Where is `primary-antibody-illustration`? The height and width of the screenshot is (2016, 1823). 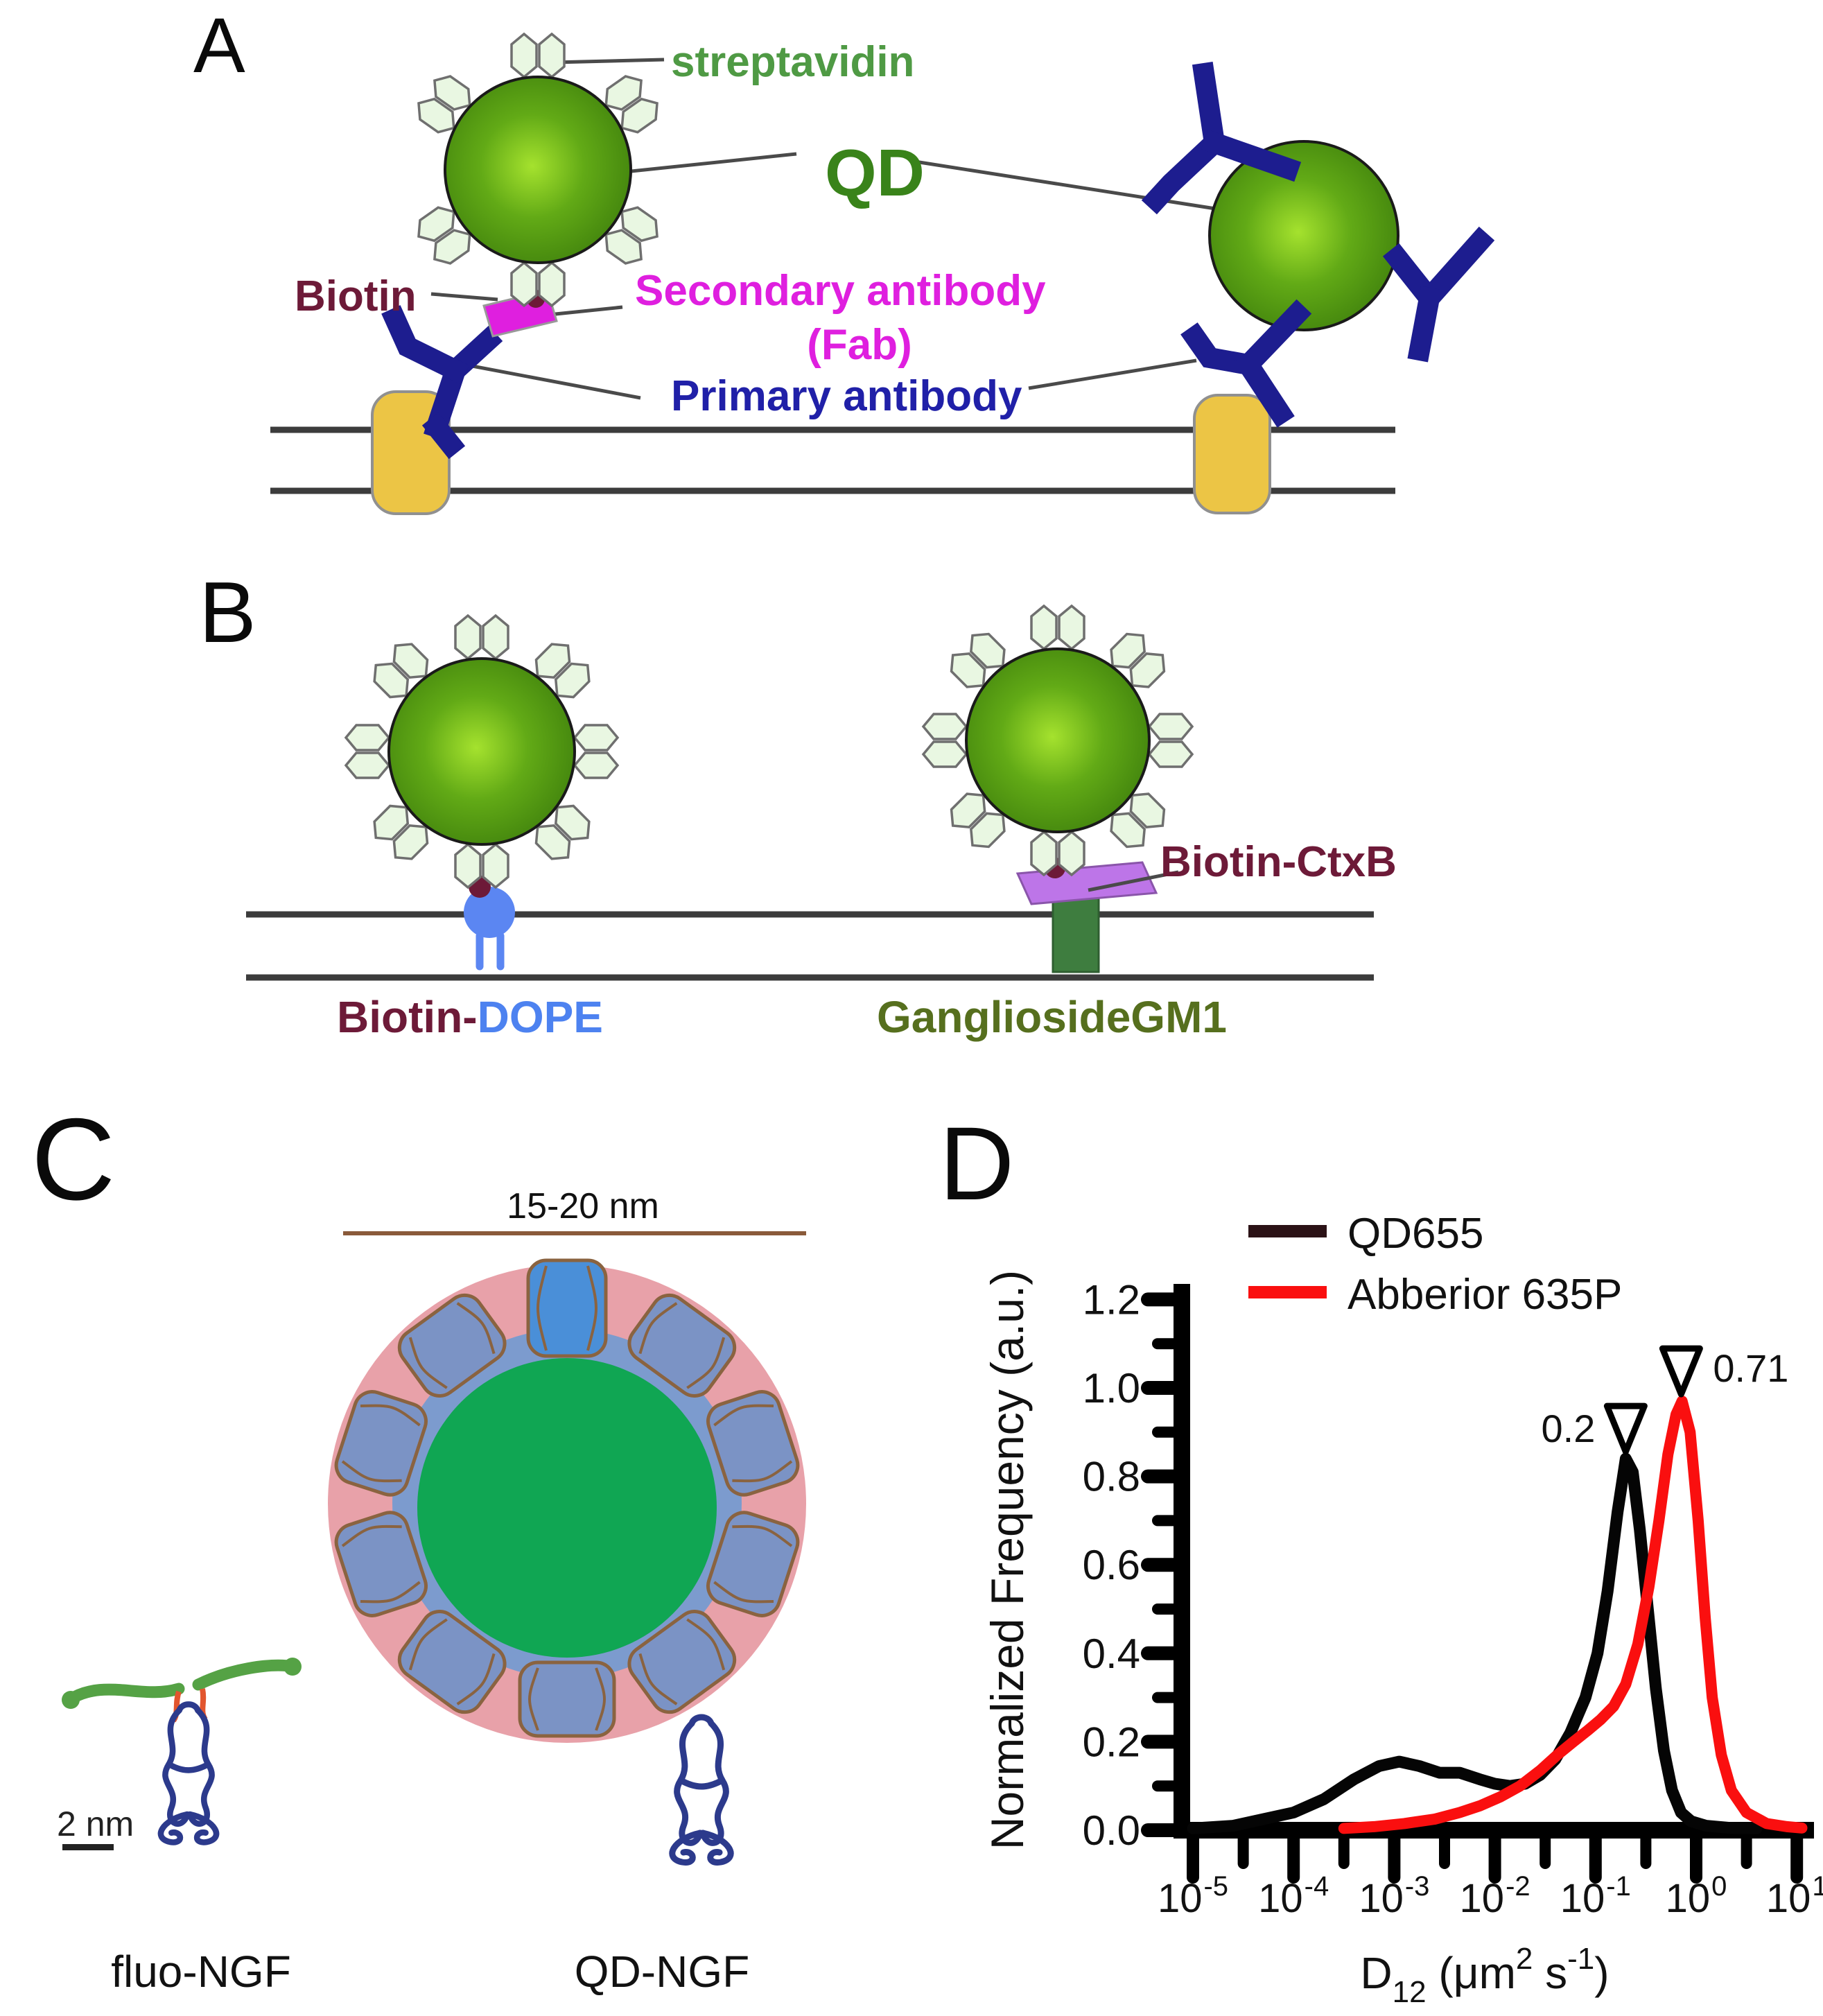 primary-antibody-illustration is located at coordinates (442, 382).